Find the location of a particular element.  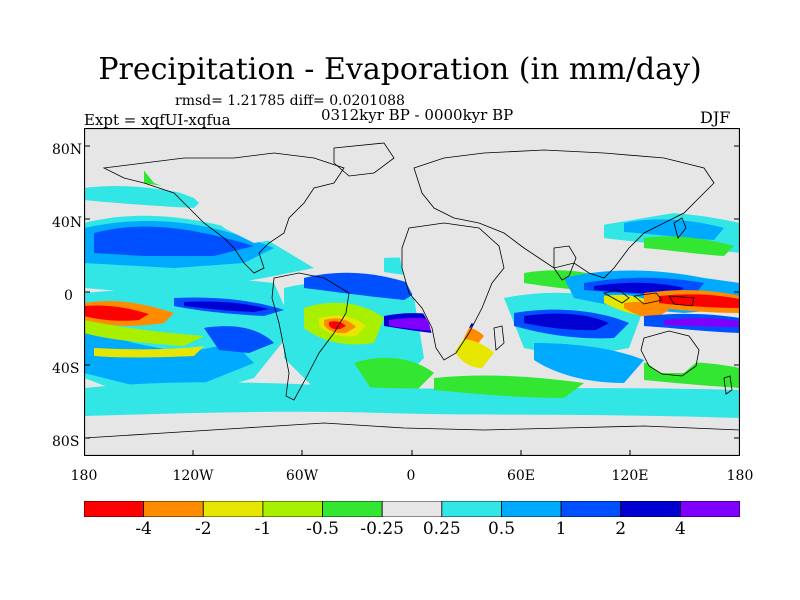

colorbar-label: 4 is located at coordinates (680, 529).